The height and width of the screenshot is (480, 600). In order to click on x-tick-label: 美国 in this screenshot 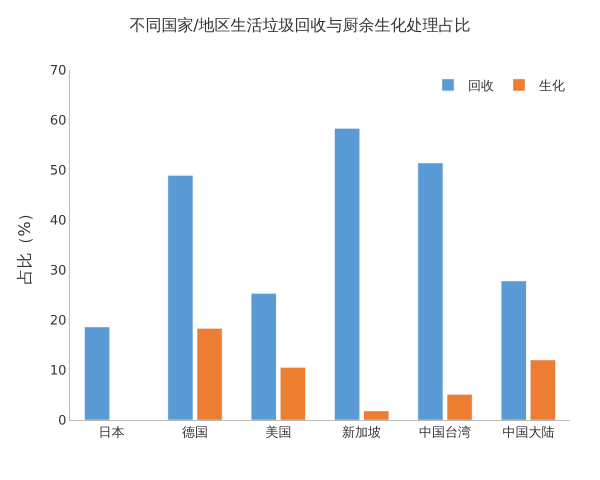, I will do `click(278, 432)`.